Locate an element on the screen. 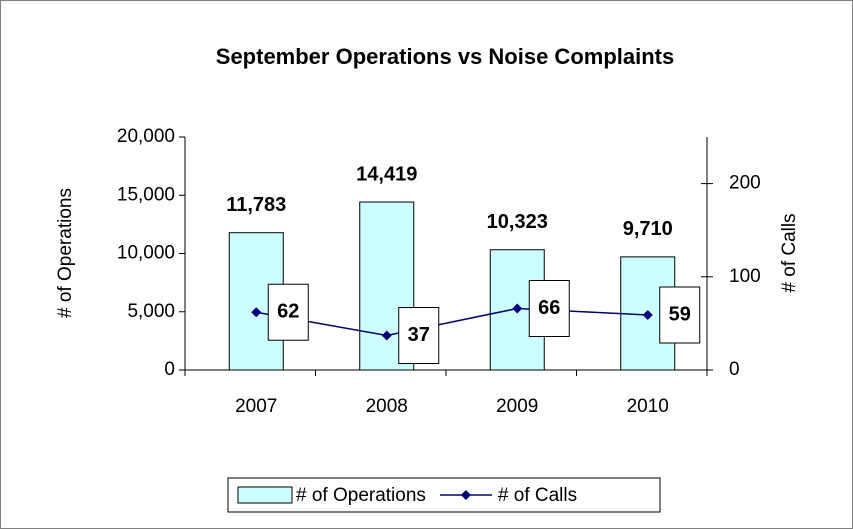  y2-tick-label: 0 is located at coordinates (734, 369).